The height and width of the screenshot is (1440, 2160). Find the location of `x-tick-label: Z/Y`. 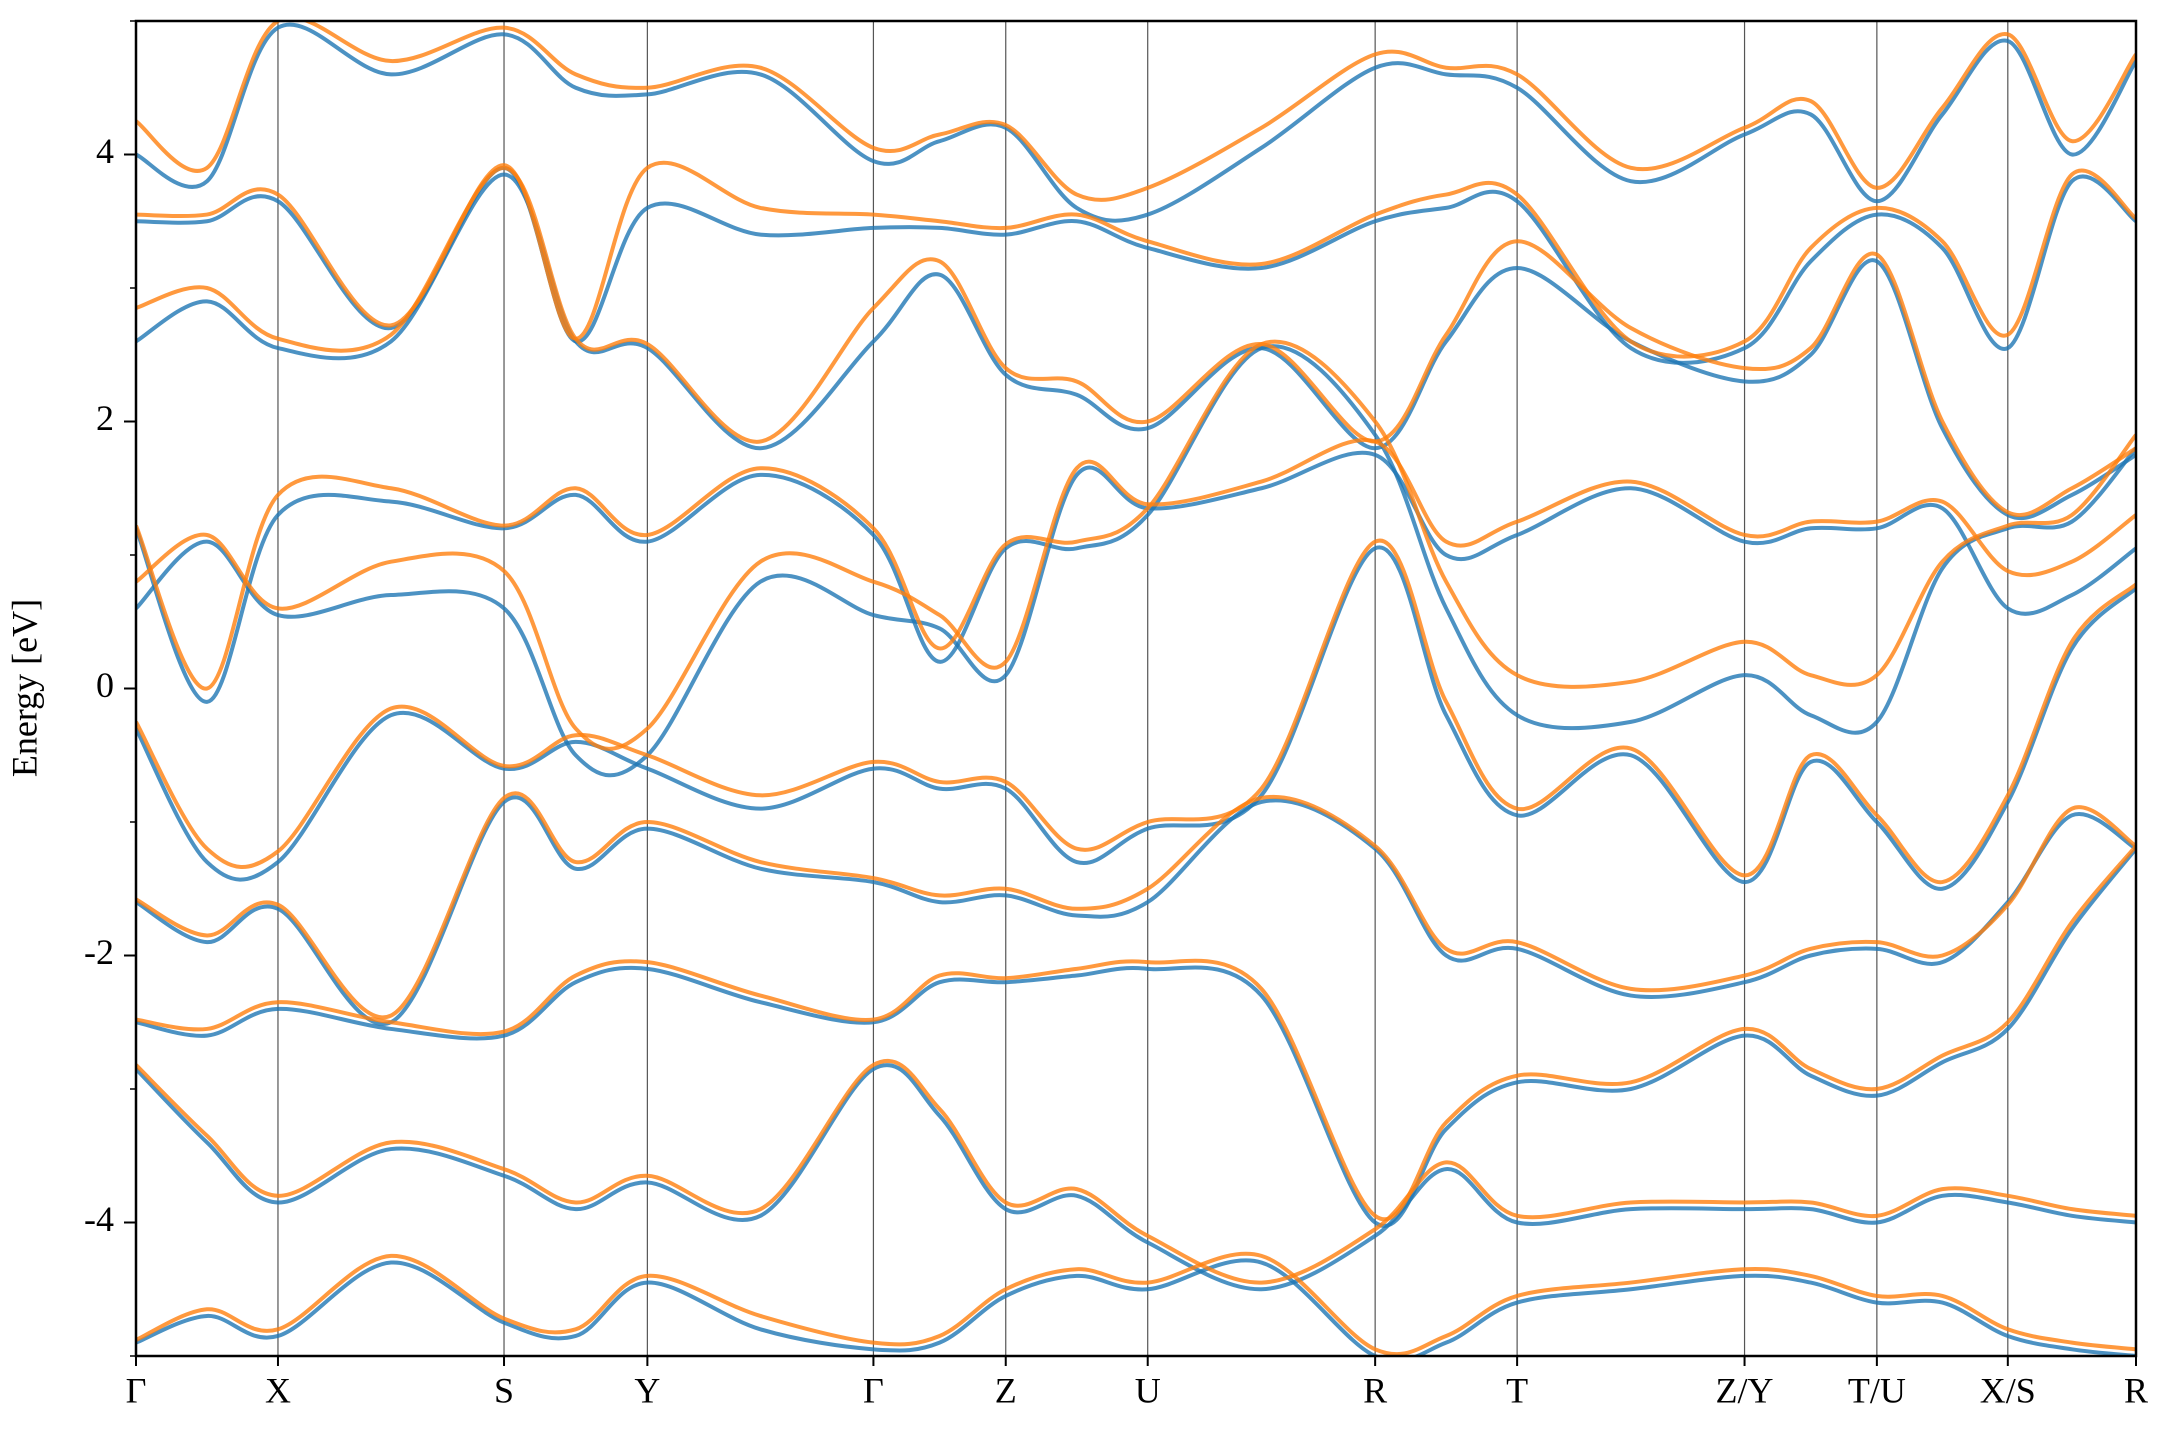

x-tick-label: Z/Y is located at coordinates (1745, 1390).